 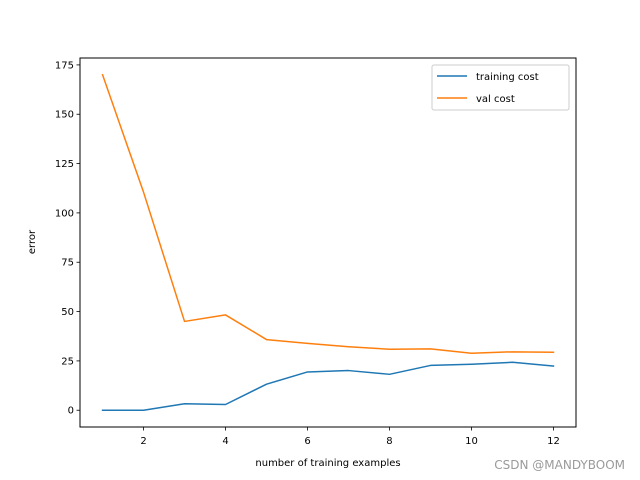 I want to click on x-tick-label: 10, so click(x=471, y=441).